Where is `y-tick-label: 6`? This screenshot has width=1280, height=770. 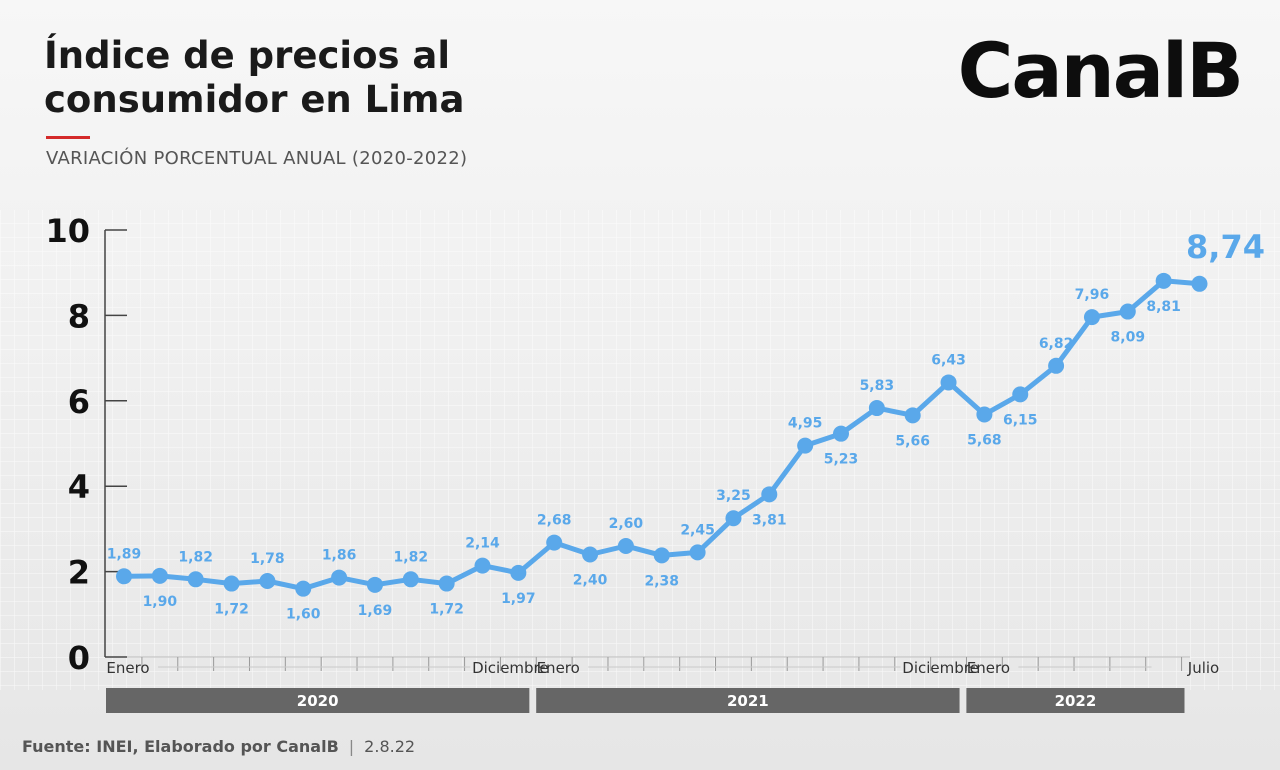
y-tick-label: 6 is located at coordinates (79, 402).